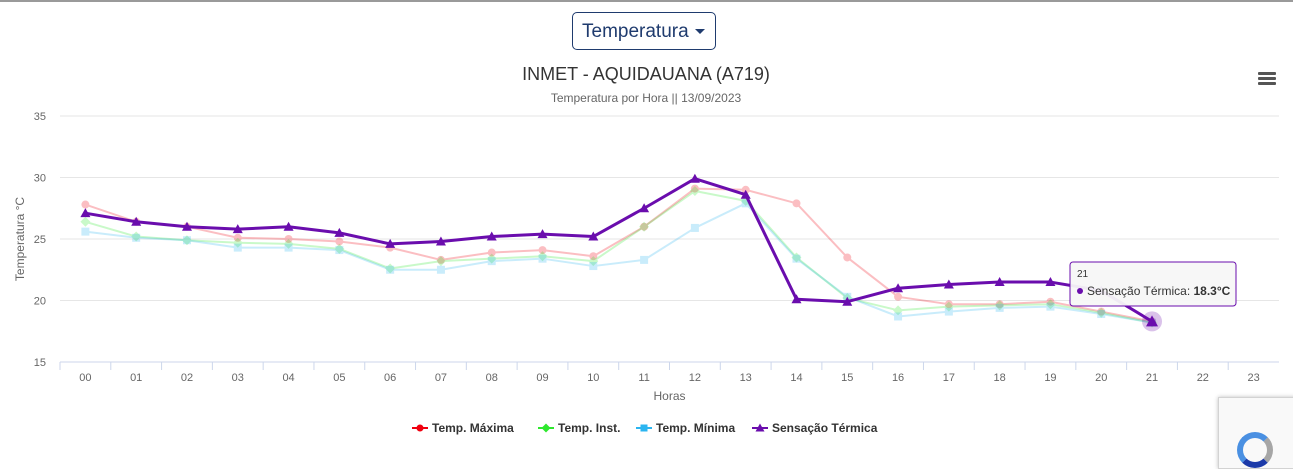 This screenshot has width=1293, height=469. I want to click on x-tick-label: 06, so click(390, 378).